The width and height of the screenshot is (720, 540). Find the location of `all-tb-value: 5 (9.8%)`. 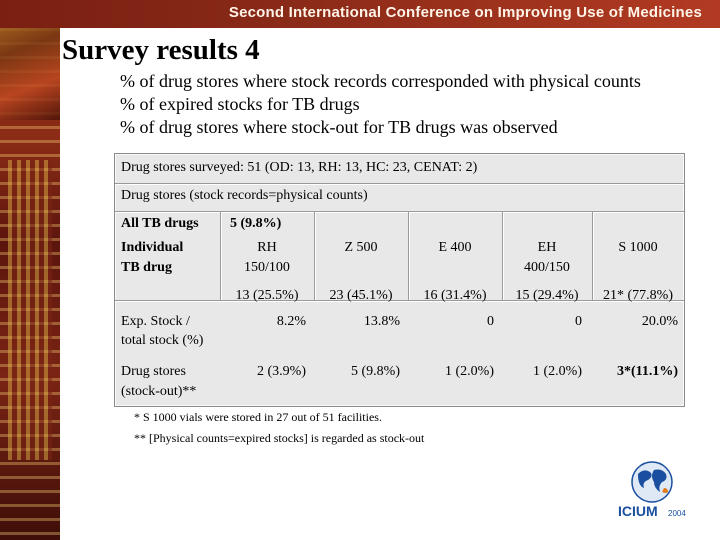

all-tb-value: 5 (9.8%) is located at coordinates (256, 223).